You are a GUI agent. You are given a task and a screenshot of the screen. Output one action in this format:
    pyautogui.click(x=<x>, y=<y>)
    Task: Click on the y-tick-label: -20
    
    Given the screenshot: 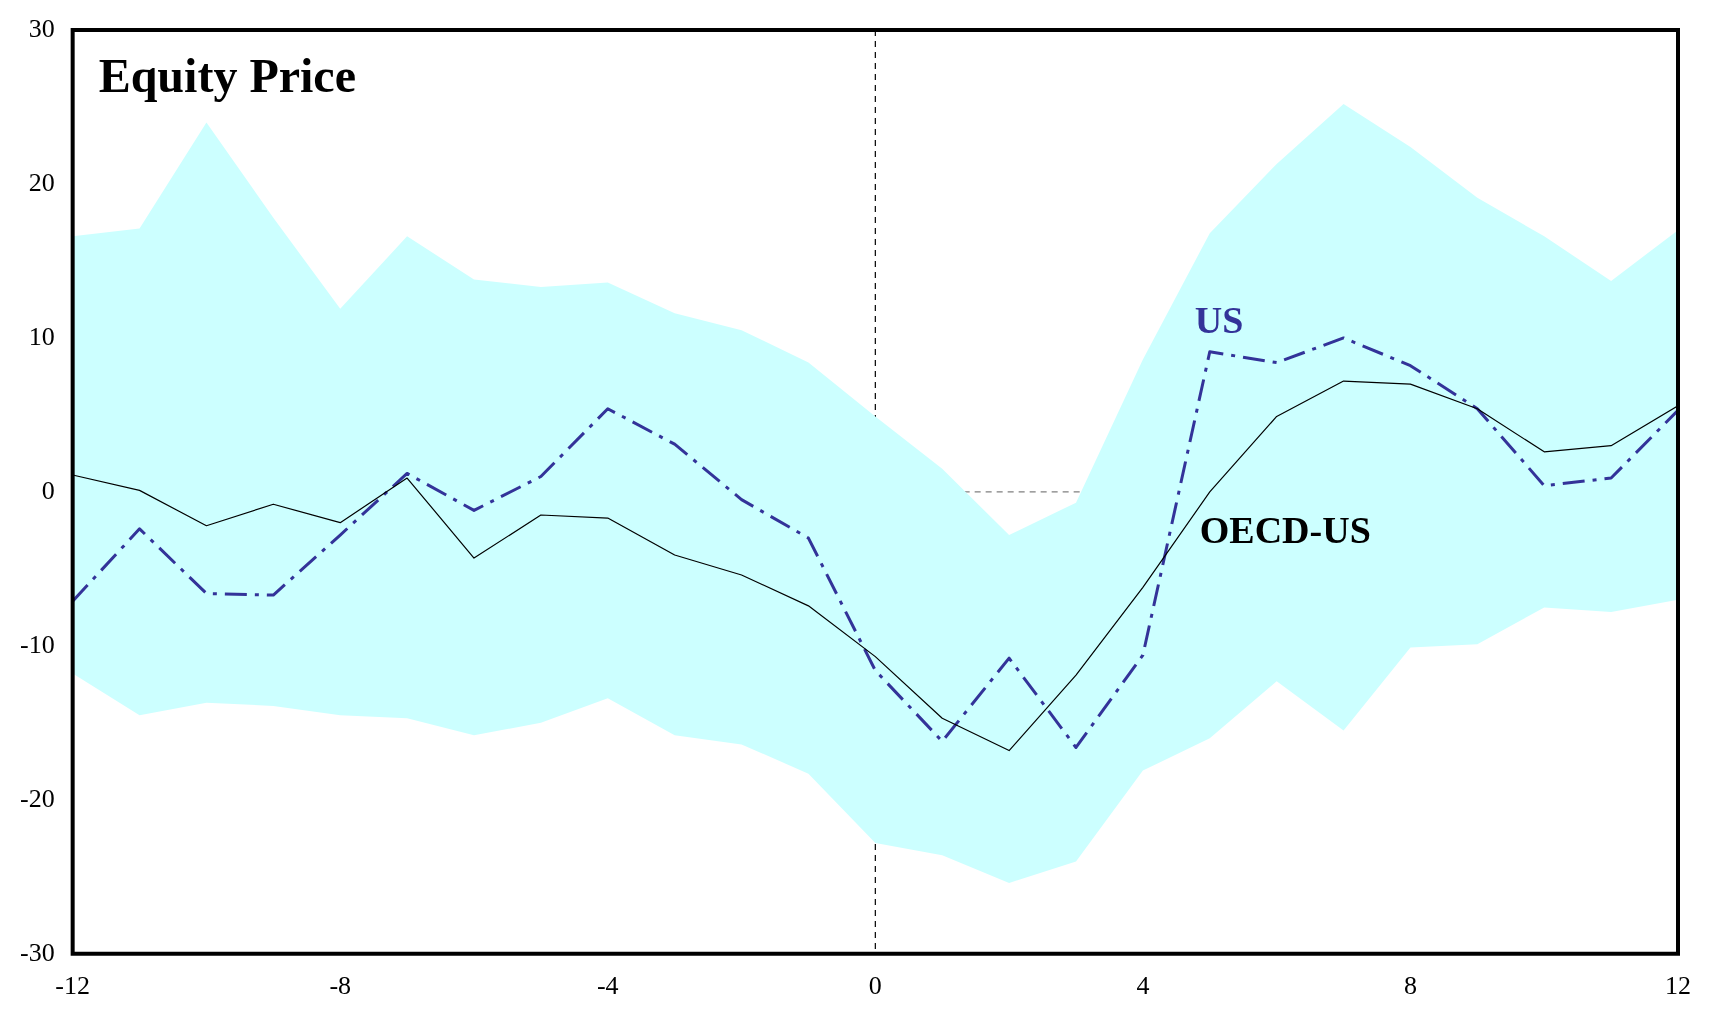 What is the action you would take?
    pyautogui.click(x=37, y=798)
    